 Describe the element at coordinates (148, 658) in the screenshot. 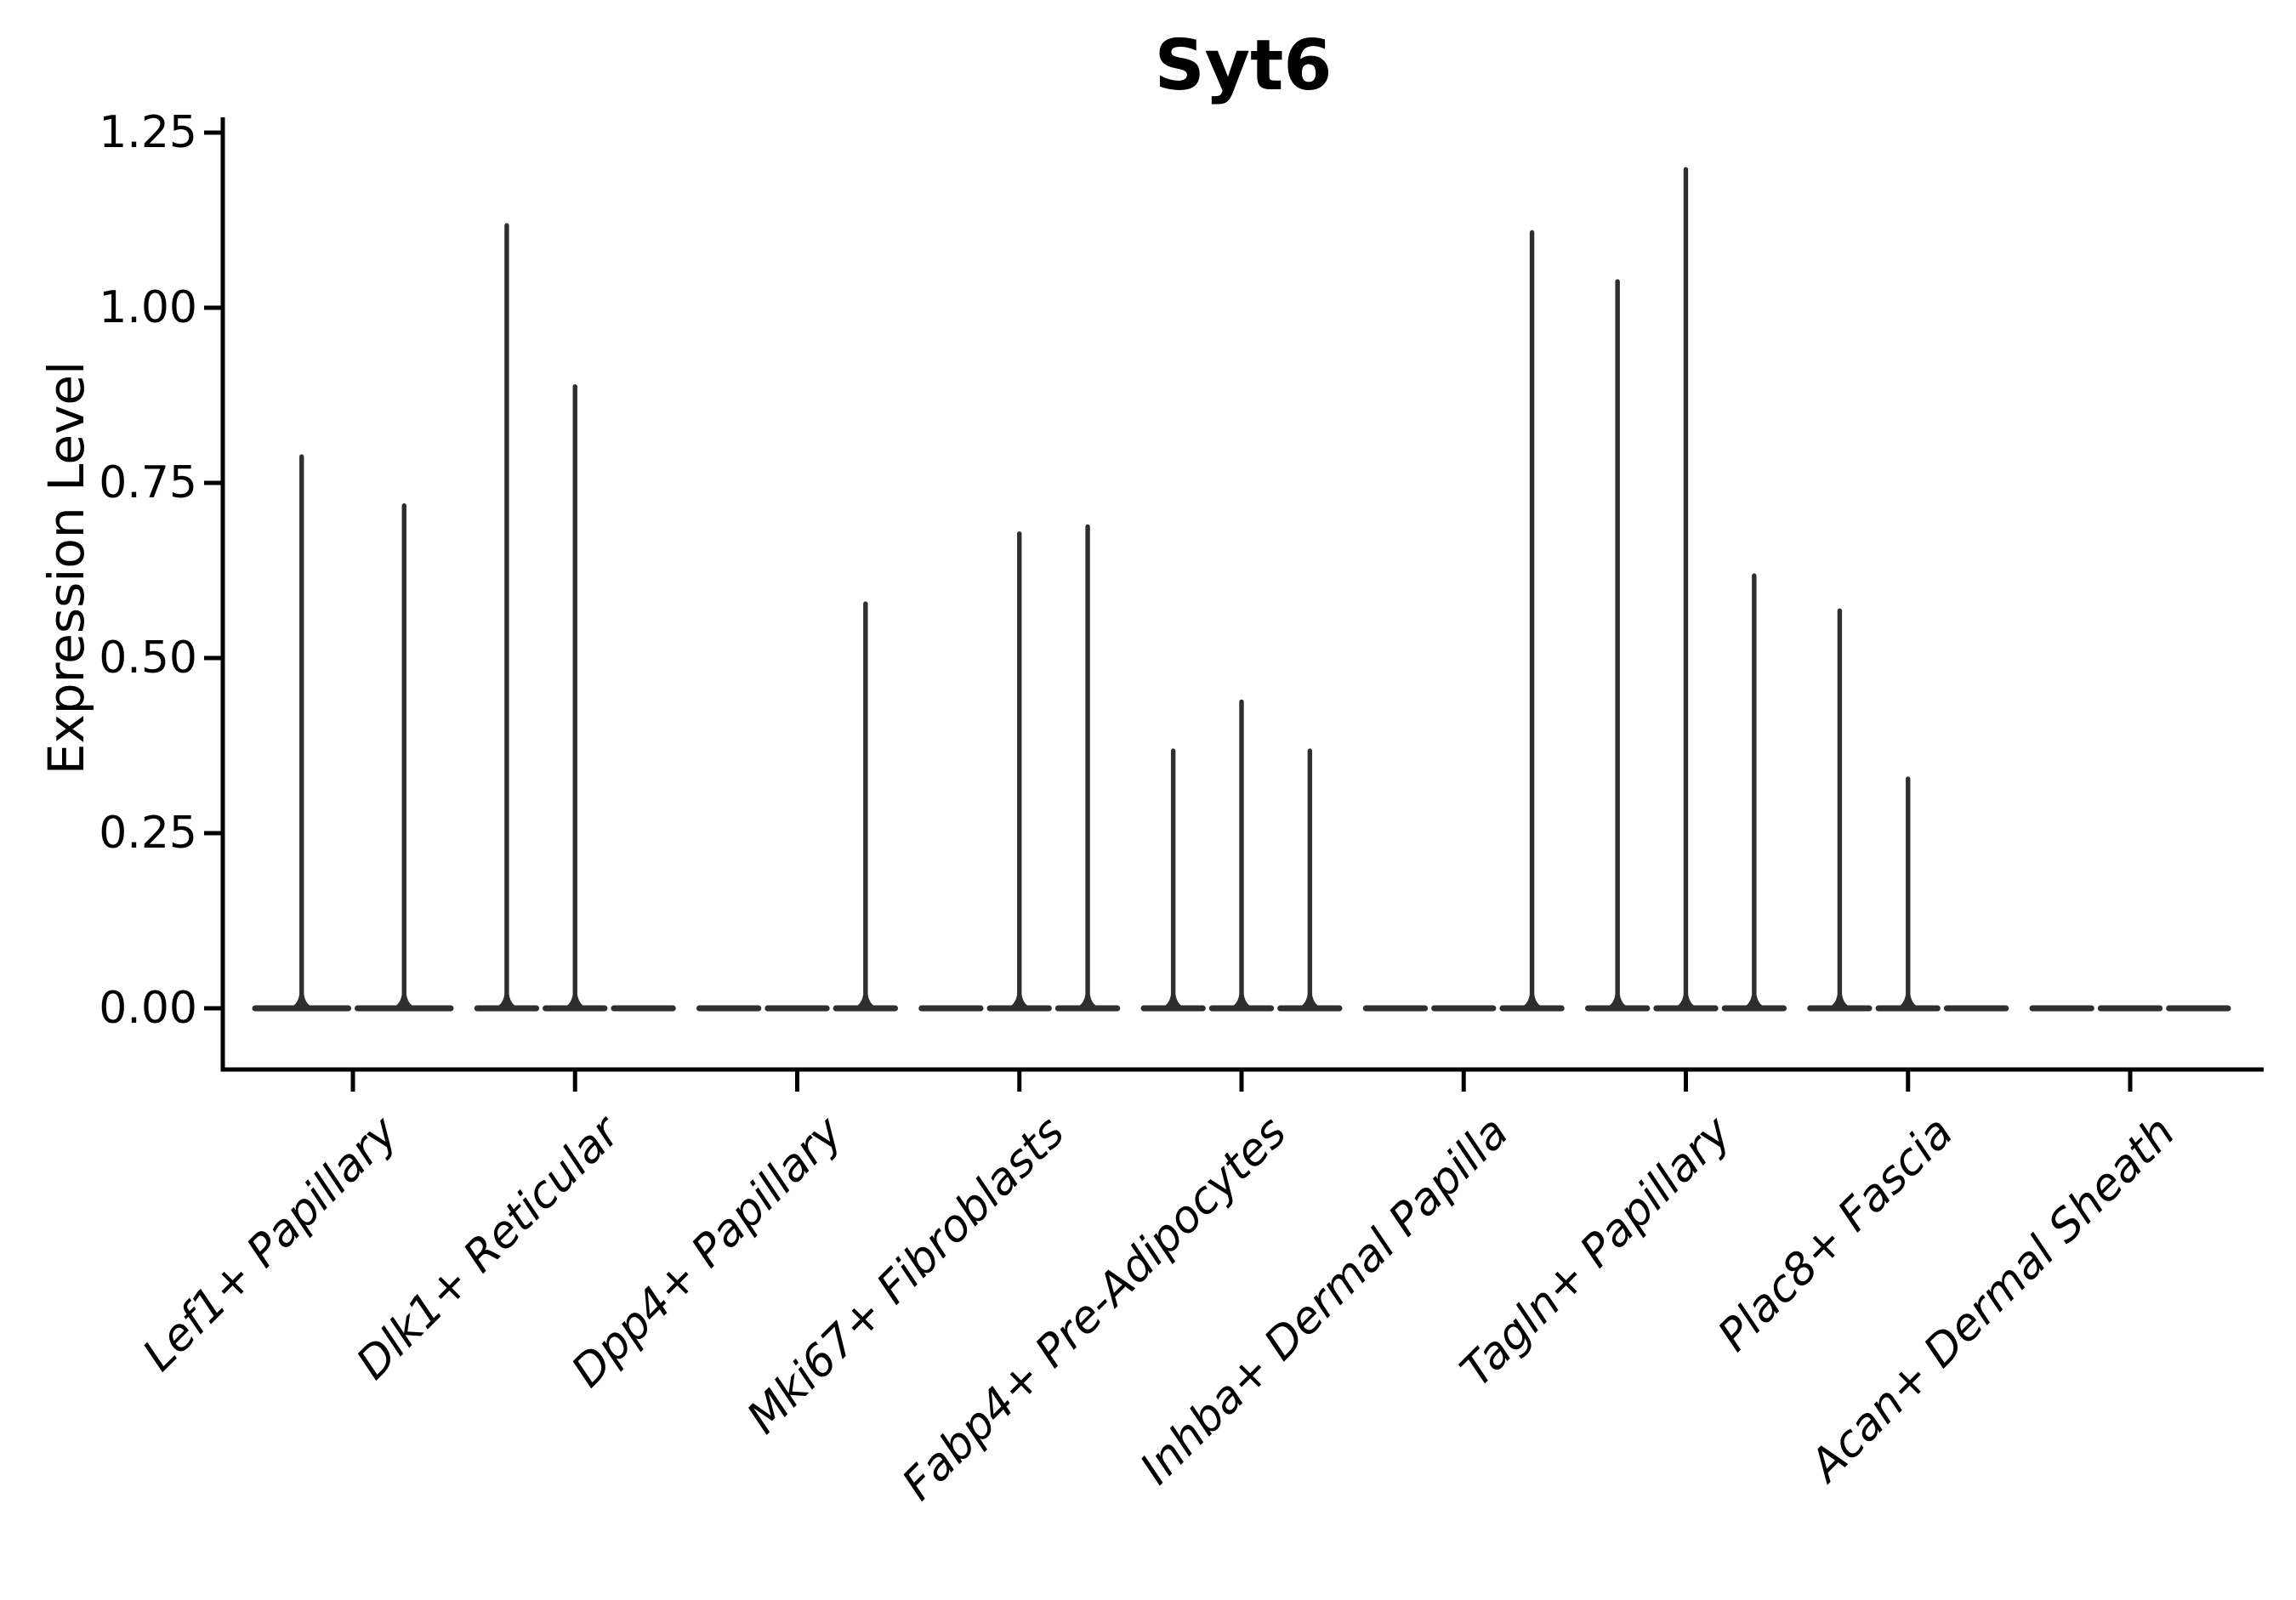

I see `y-tick-label: 0.50` at that location.